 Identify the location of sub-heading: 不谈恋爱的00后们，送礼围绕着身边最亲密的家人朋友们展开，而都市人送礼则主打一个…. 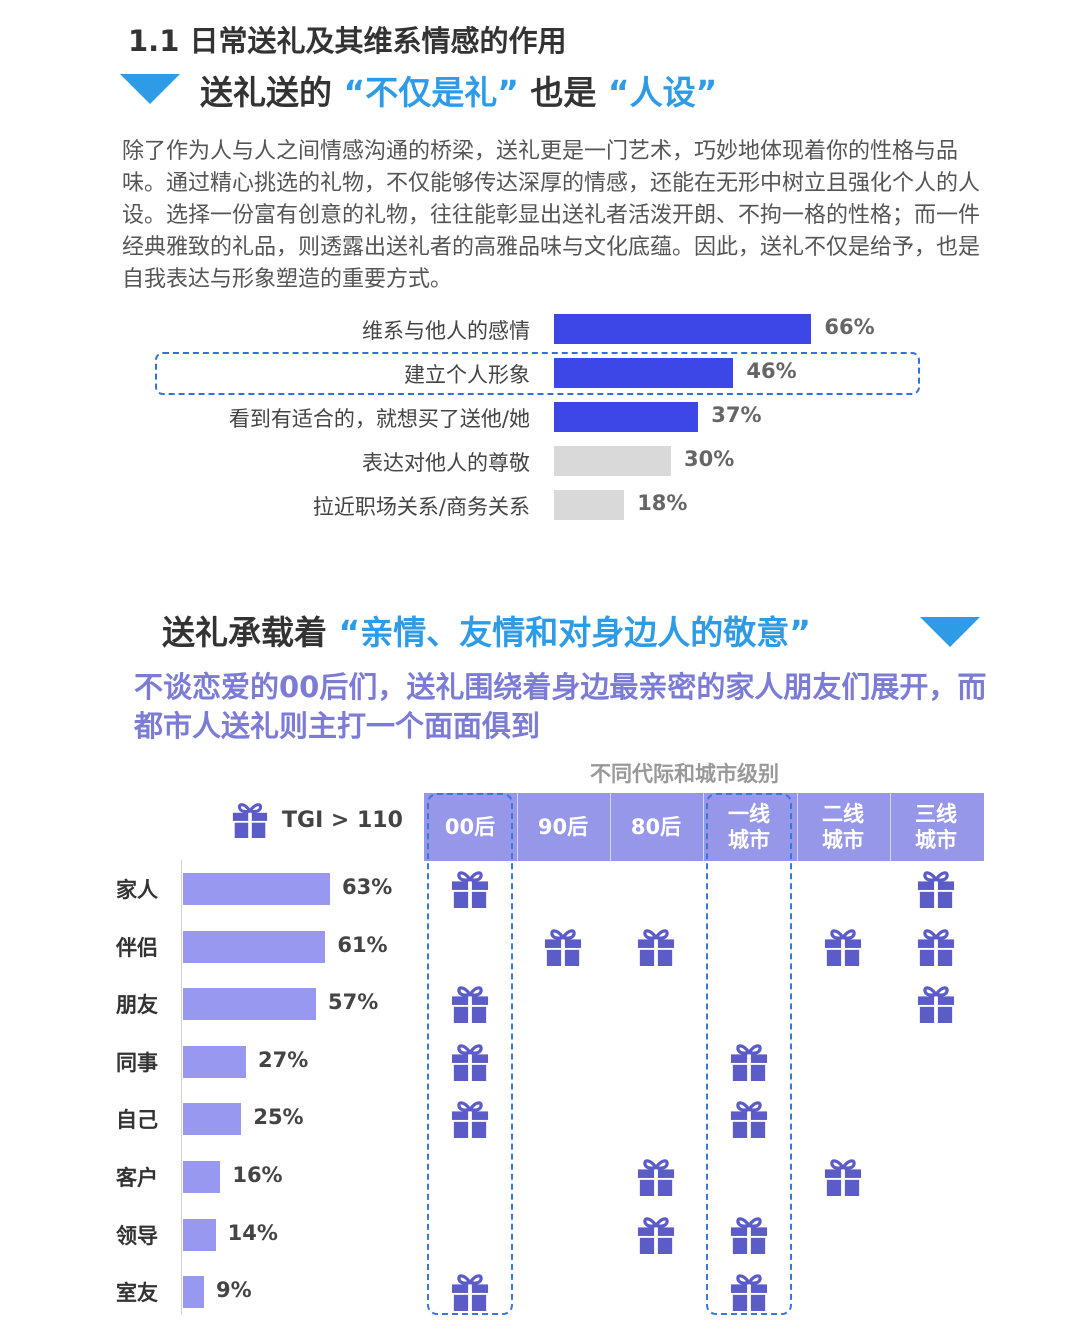
(560, 706).